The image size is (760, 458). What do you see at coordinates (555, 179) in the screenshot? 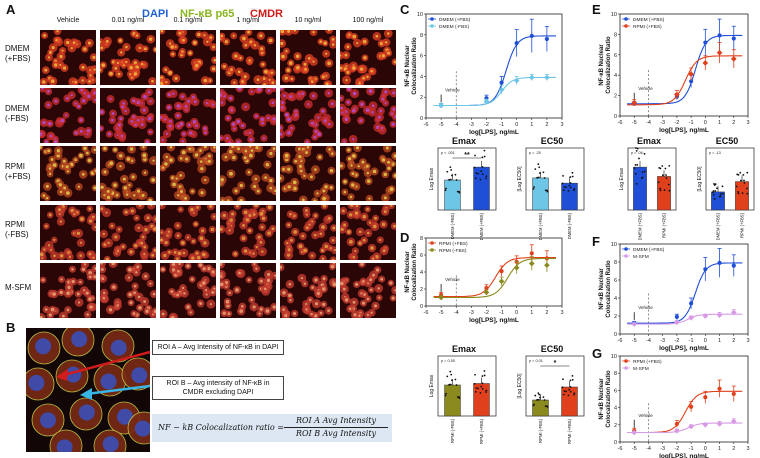
I see `bar-frame` at bounding box center [555, 179].